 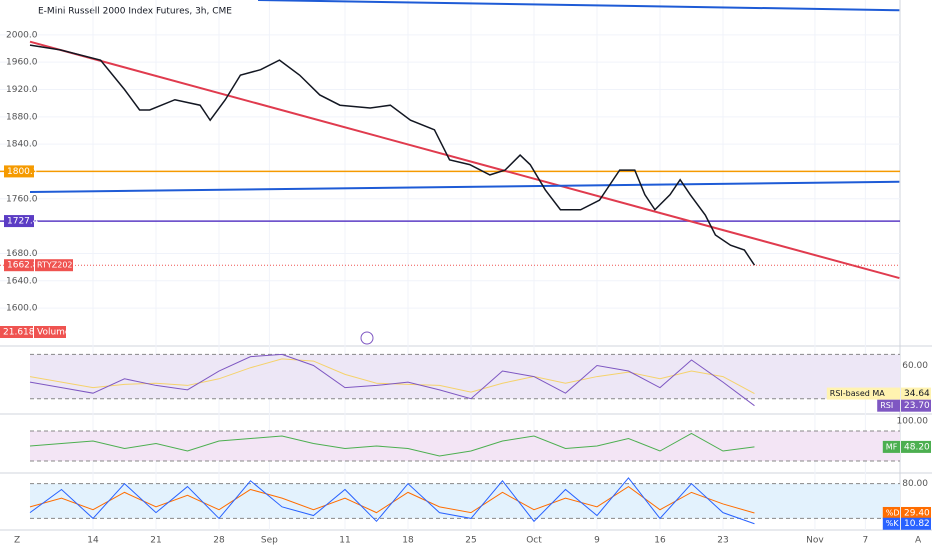 I want to click on indicator-value: 34.64, so click(x=917, y=394).